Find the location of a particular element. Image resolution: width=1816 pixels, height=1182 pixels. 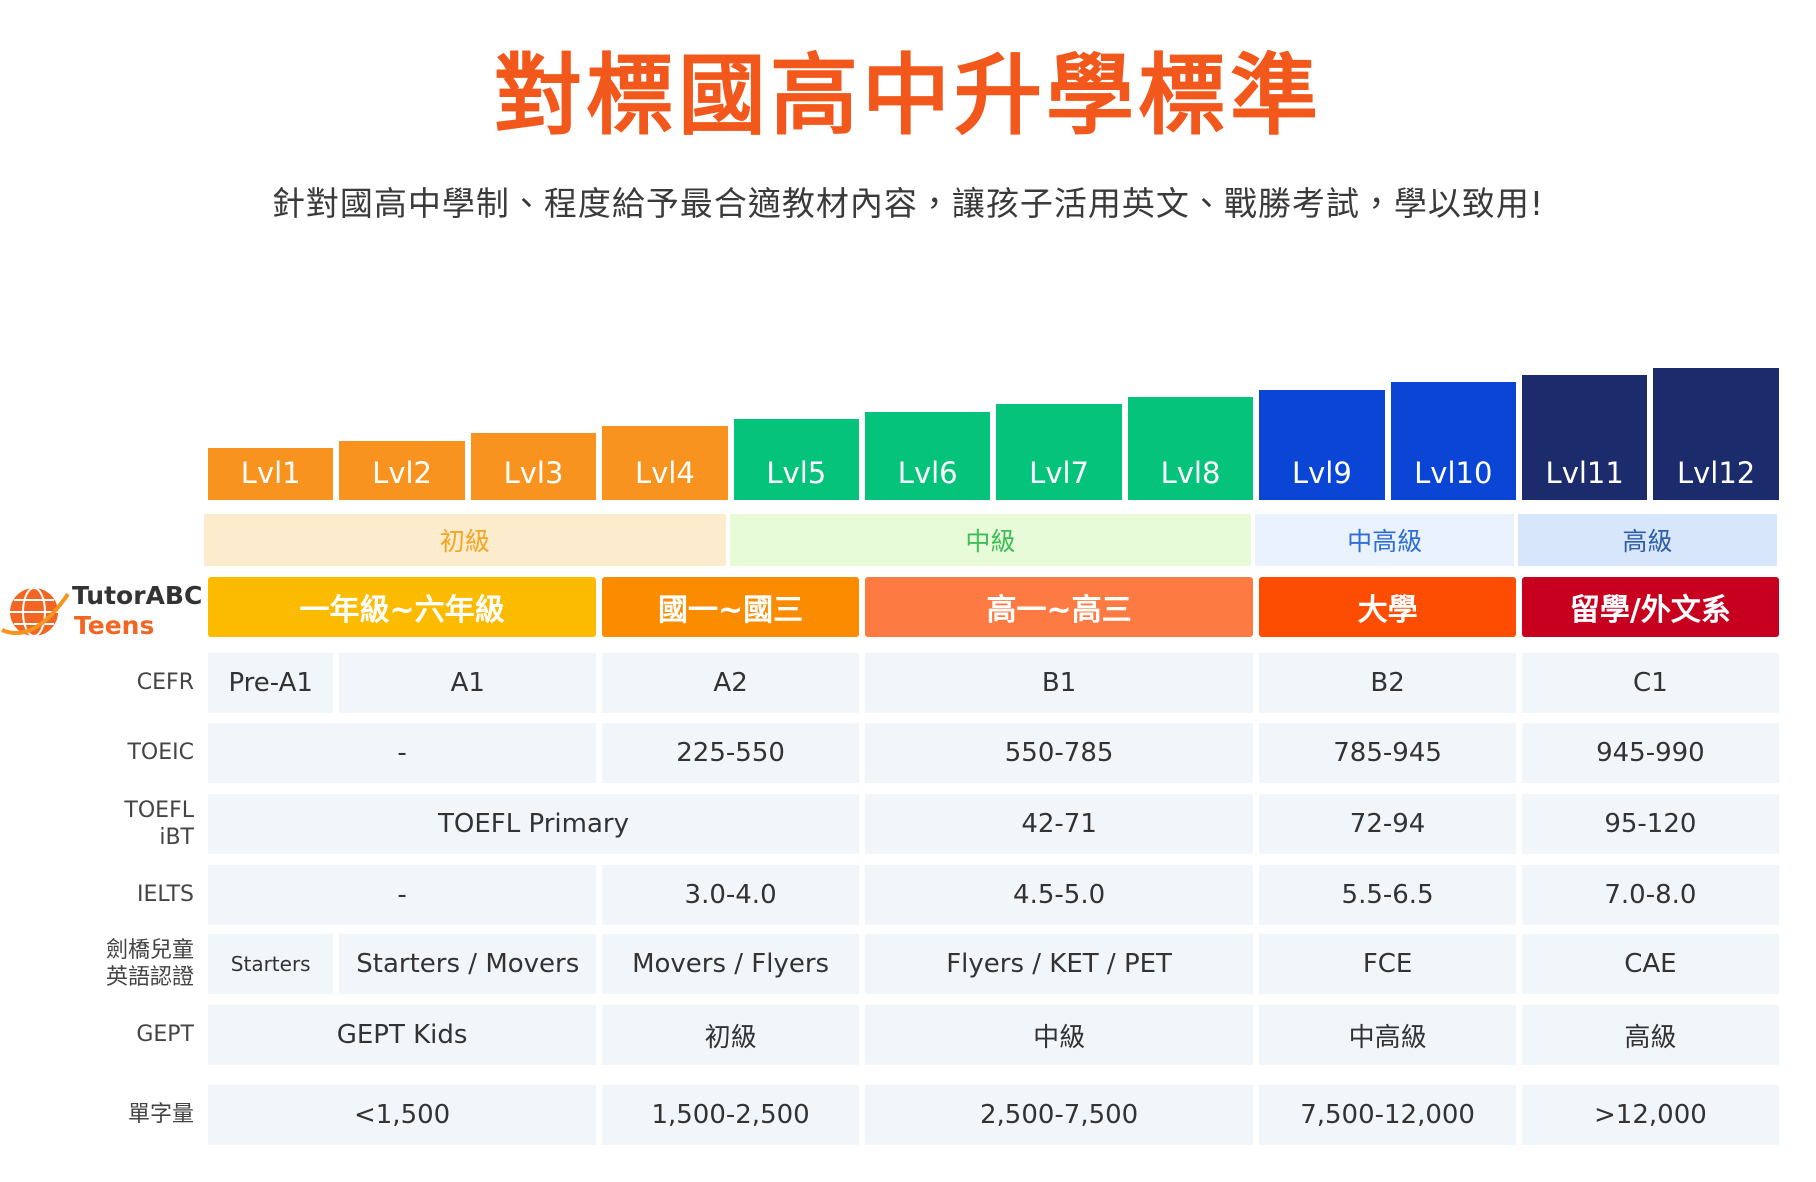

table-cell: 785-945 is located at coordinates (1387, 753).